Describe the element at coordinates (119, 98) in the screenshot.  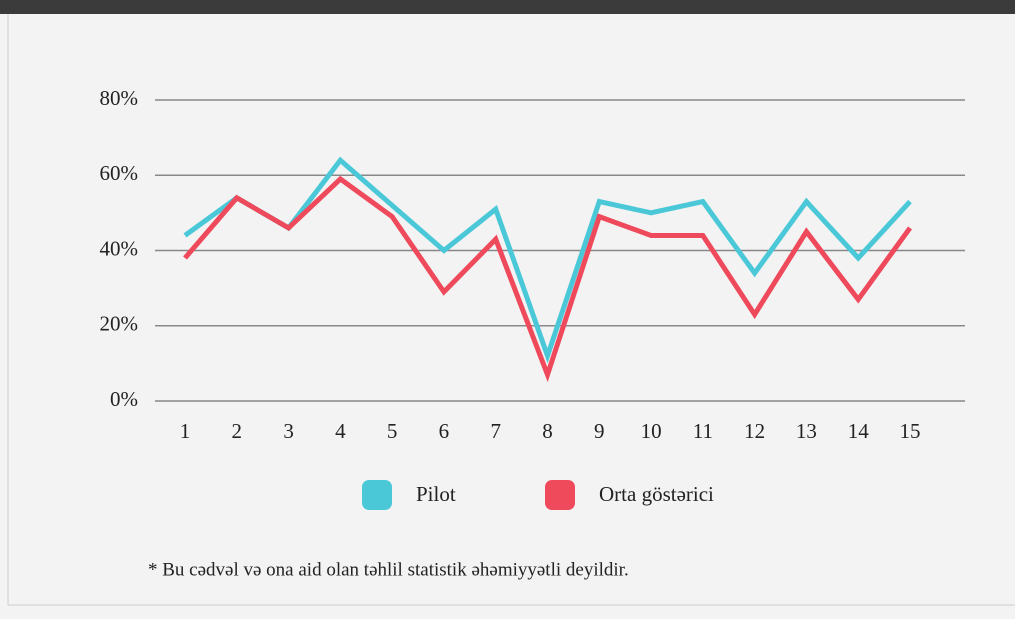
I see `y-tick-label: 80%` at that location.